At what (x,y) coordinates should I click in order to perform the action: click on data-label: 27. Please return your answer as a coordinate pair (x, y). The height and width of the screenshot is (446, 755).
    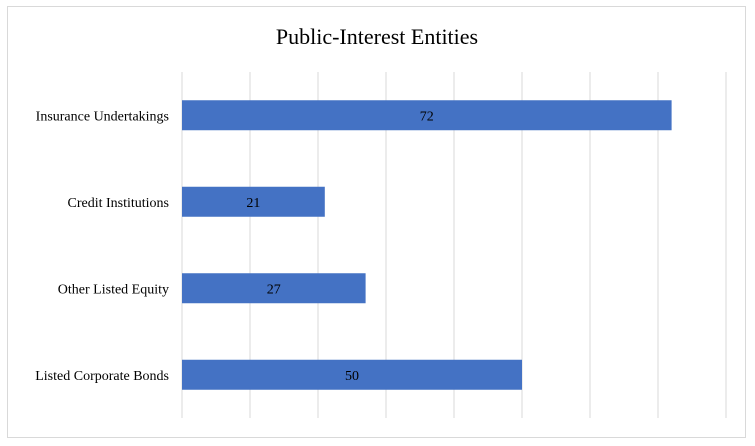
    Looking at the image, I should click on (274, 289).